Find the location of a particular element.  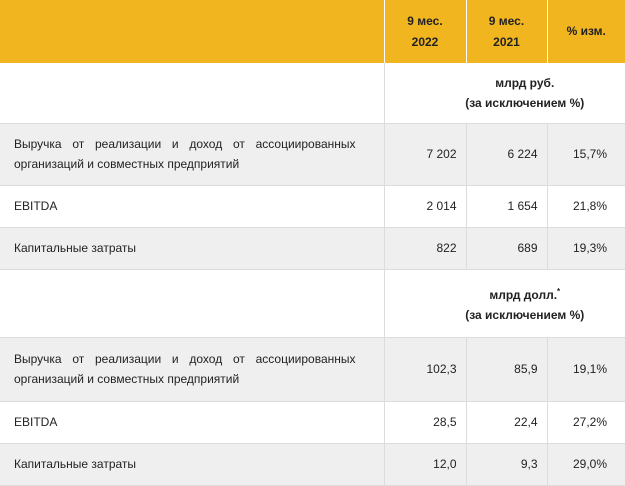

value-change: 15,7% is located at coordinates (586, 154).